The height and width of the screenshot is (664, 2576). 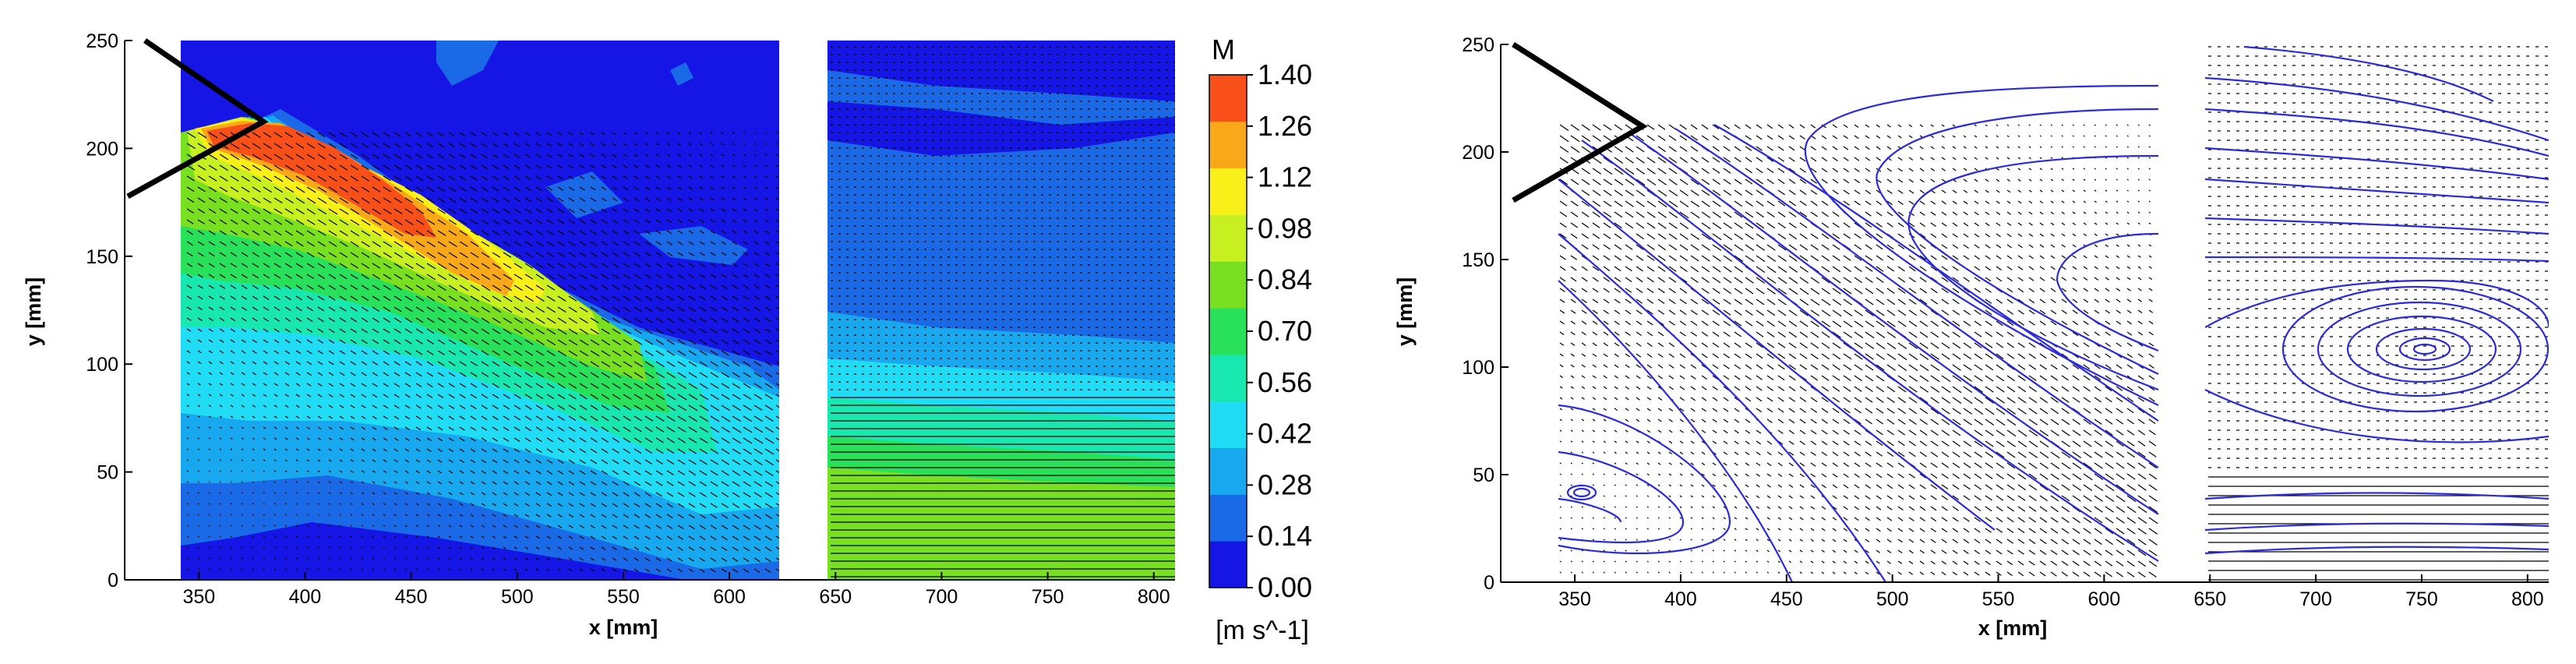 What do you see at coordinates (623, 597) in the screenshot?
I see `x-tick-label: 550` at bounding box center [623, 597].